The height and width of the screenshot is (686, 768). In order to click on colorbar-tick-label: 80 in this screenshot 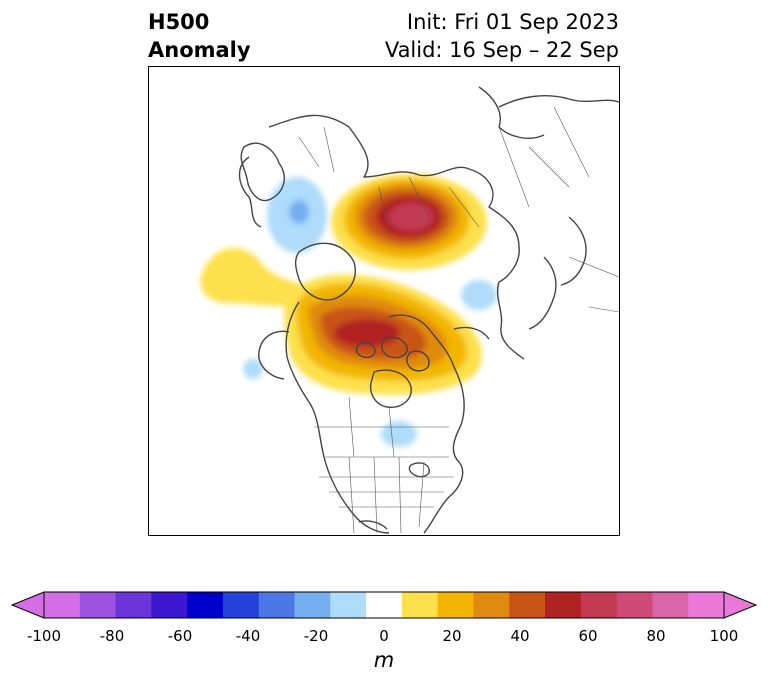, I will do `click(656, 636)`.